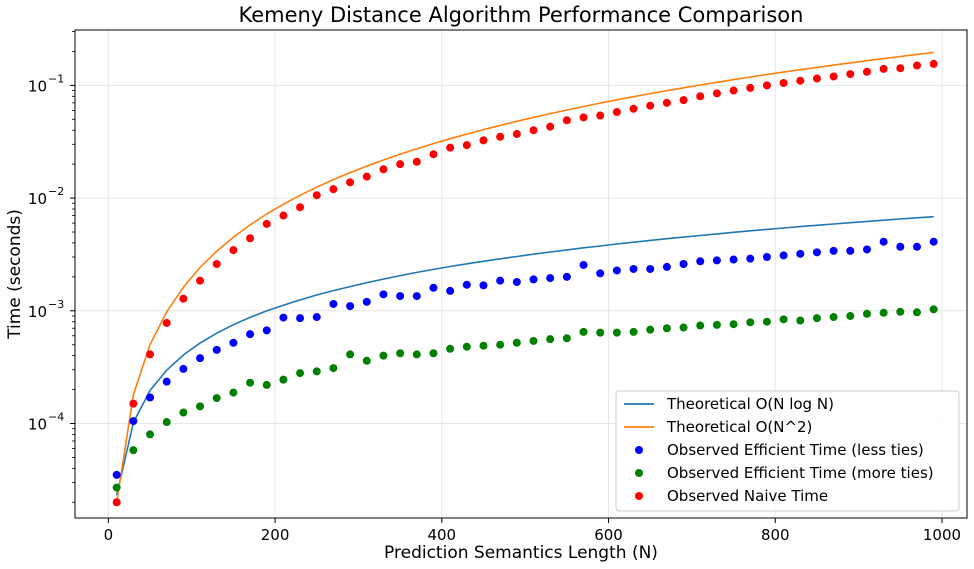 The width and height of the screenshot is (974, 569). What do you see at coordinates (739, 427) in the screenshot?
I see `legend-label: Theoretical O(N^2)` at bounding box center [739, 427].